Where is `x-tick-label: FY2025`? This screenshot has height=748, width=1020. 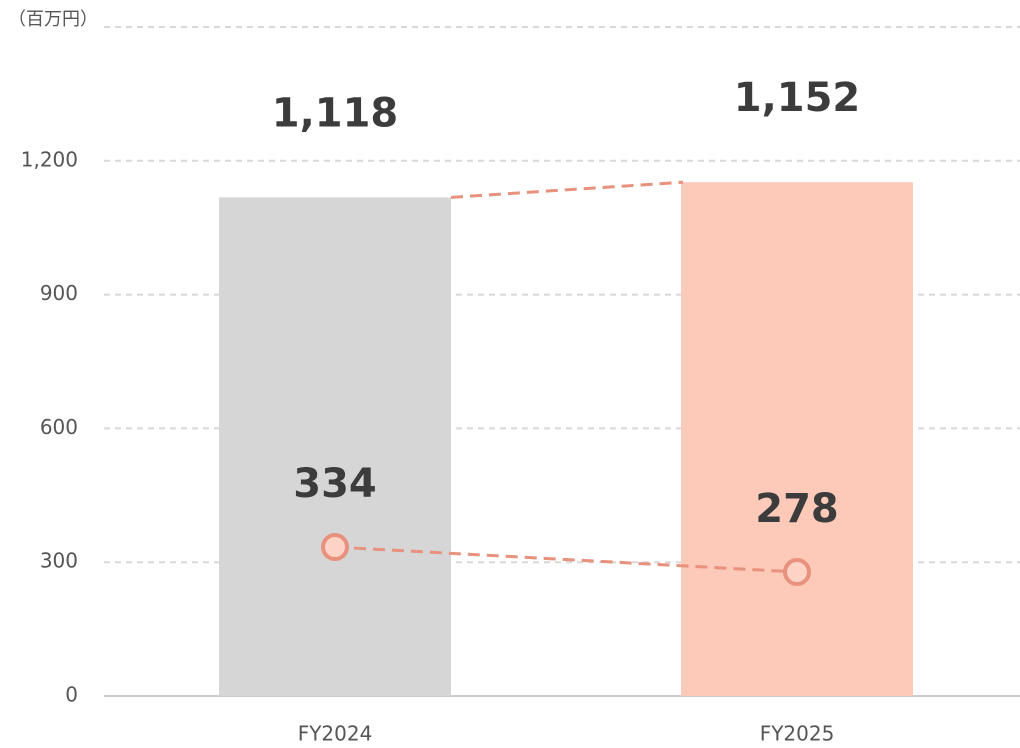 x-tick-label: FY2025 is located at coordinates (797, 734).